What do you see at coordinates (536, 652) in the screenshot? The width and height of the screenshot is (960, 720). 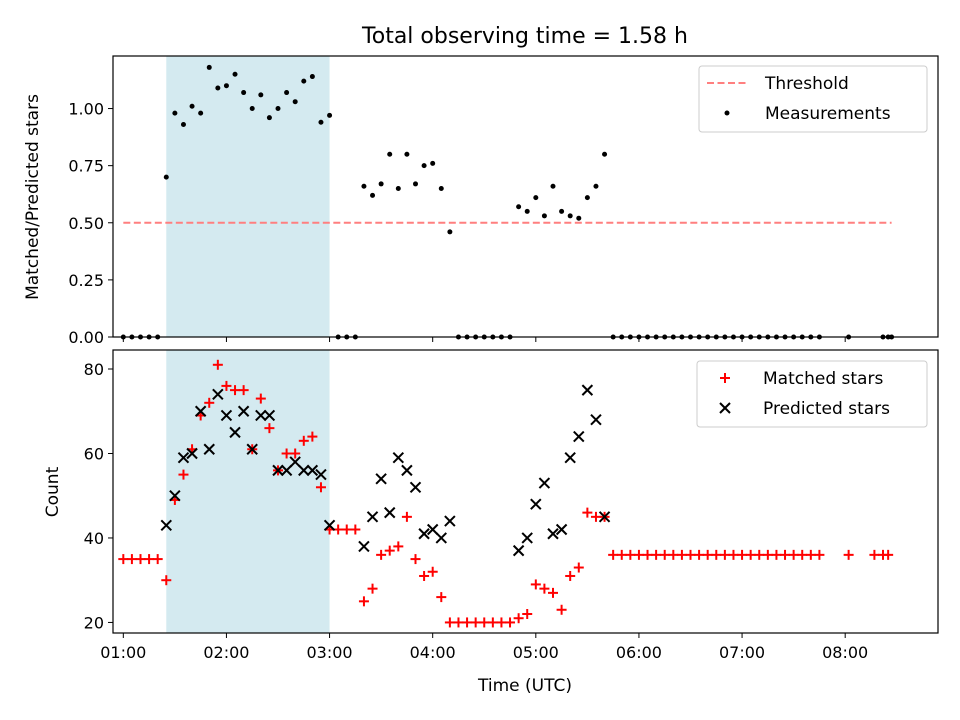 I see `x-tick-label: 05:00` at bounding box center [536, 652].